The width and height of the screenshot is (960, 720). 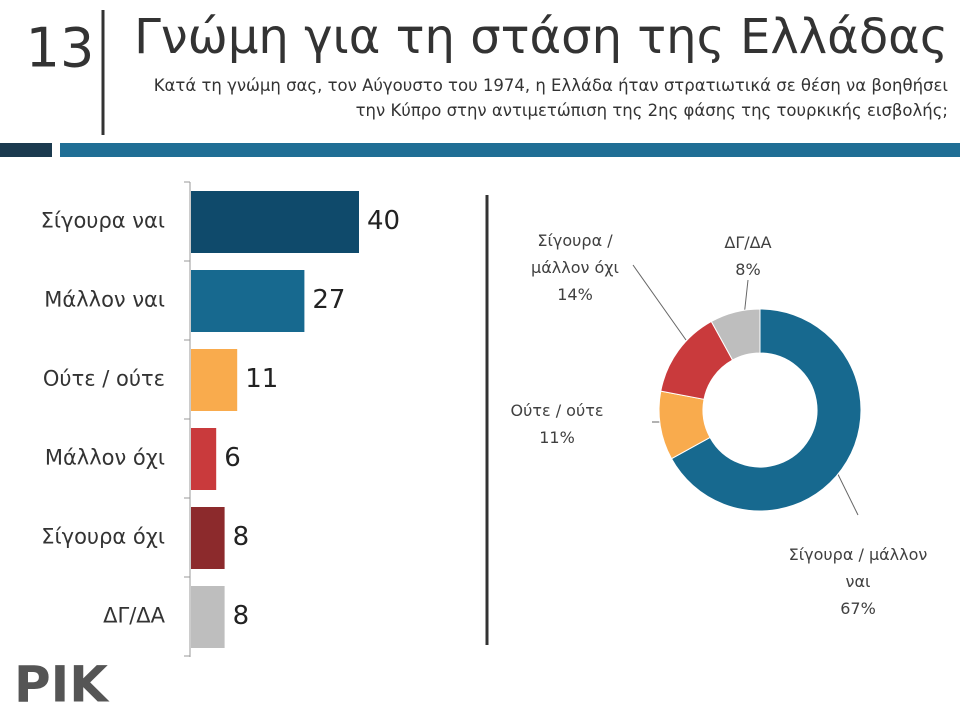 What do you see at coordinates (105, 458) in the screenshot?
I see `category-label: Μάλλον όχι` at bounding box center [105, 458].